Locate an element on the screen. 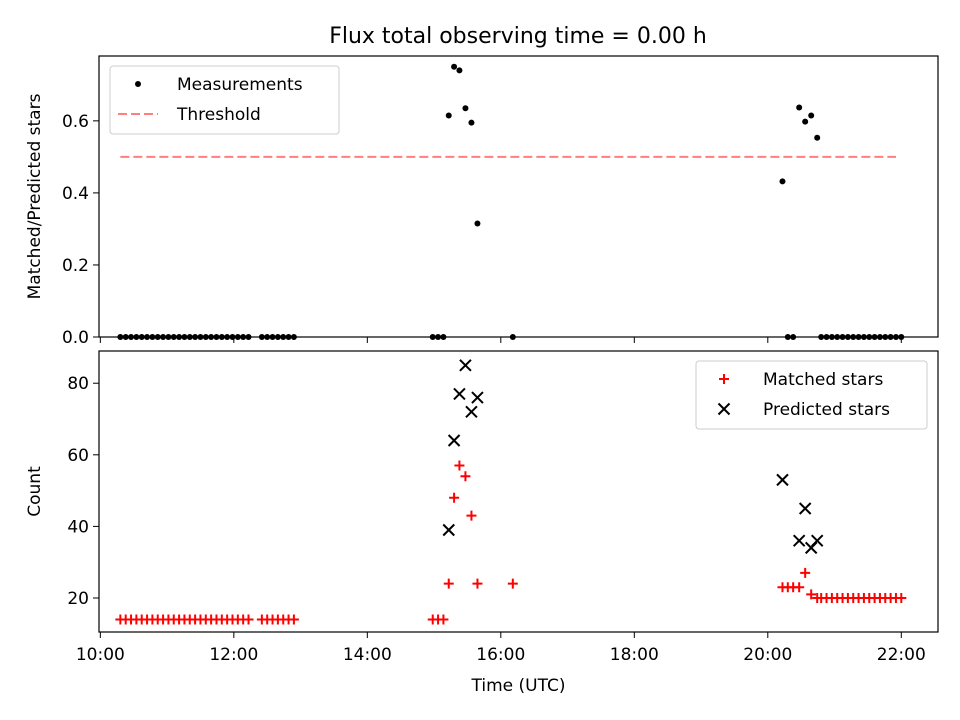 Image resolution: width=960 pixels, height=720 pixels. figure-title: Flux total observing time = 0.00 h is located at coordinates (518, 36).